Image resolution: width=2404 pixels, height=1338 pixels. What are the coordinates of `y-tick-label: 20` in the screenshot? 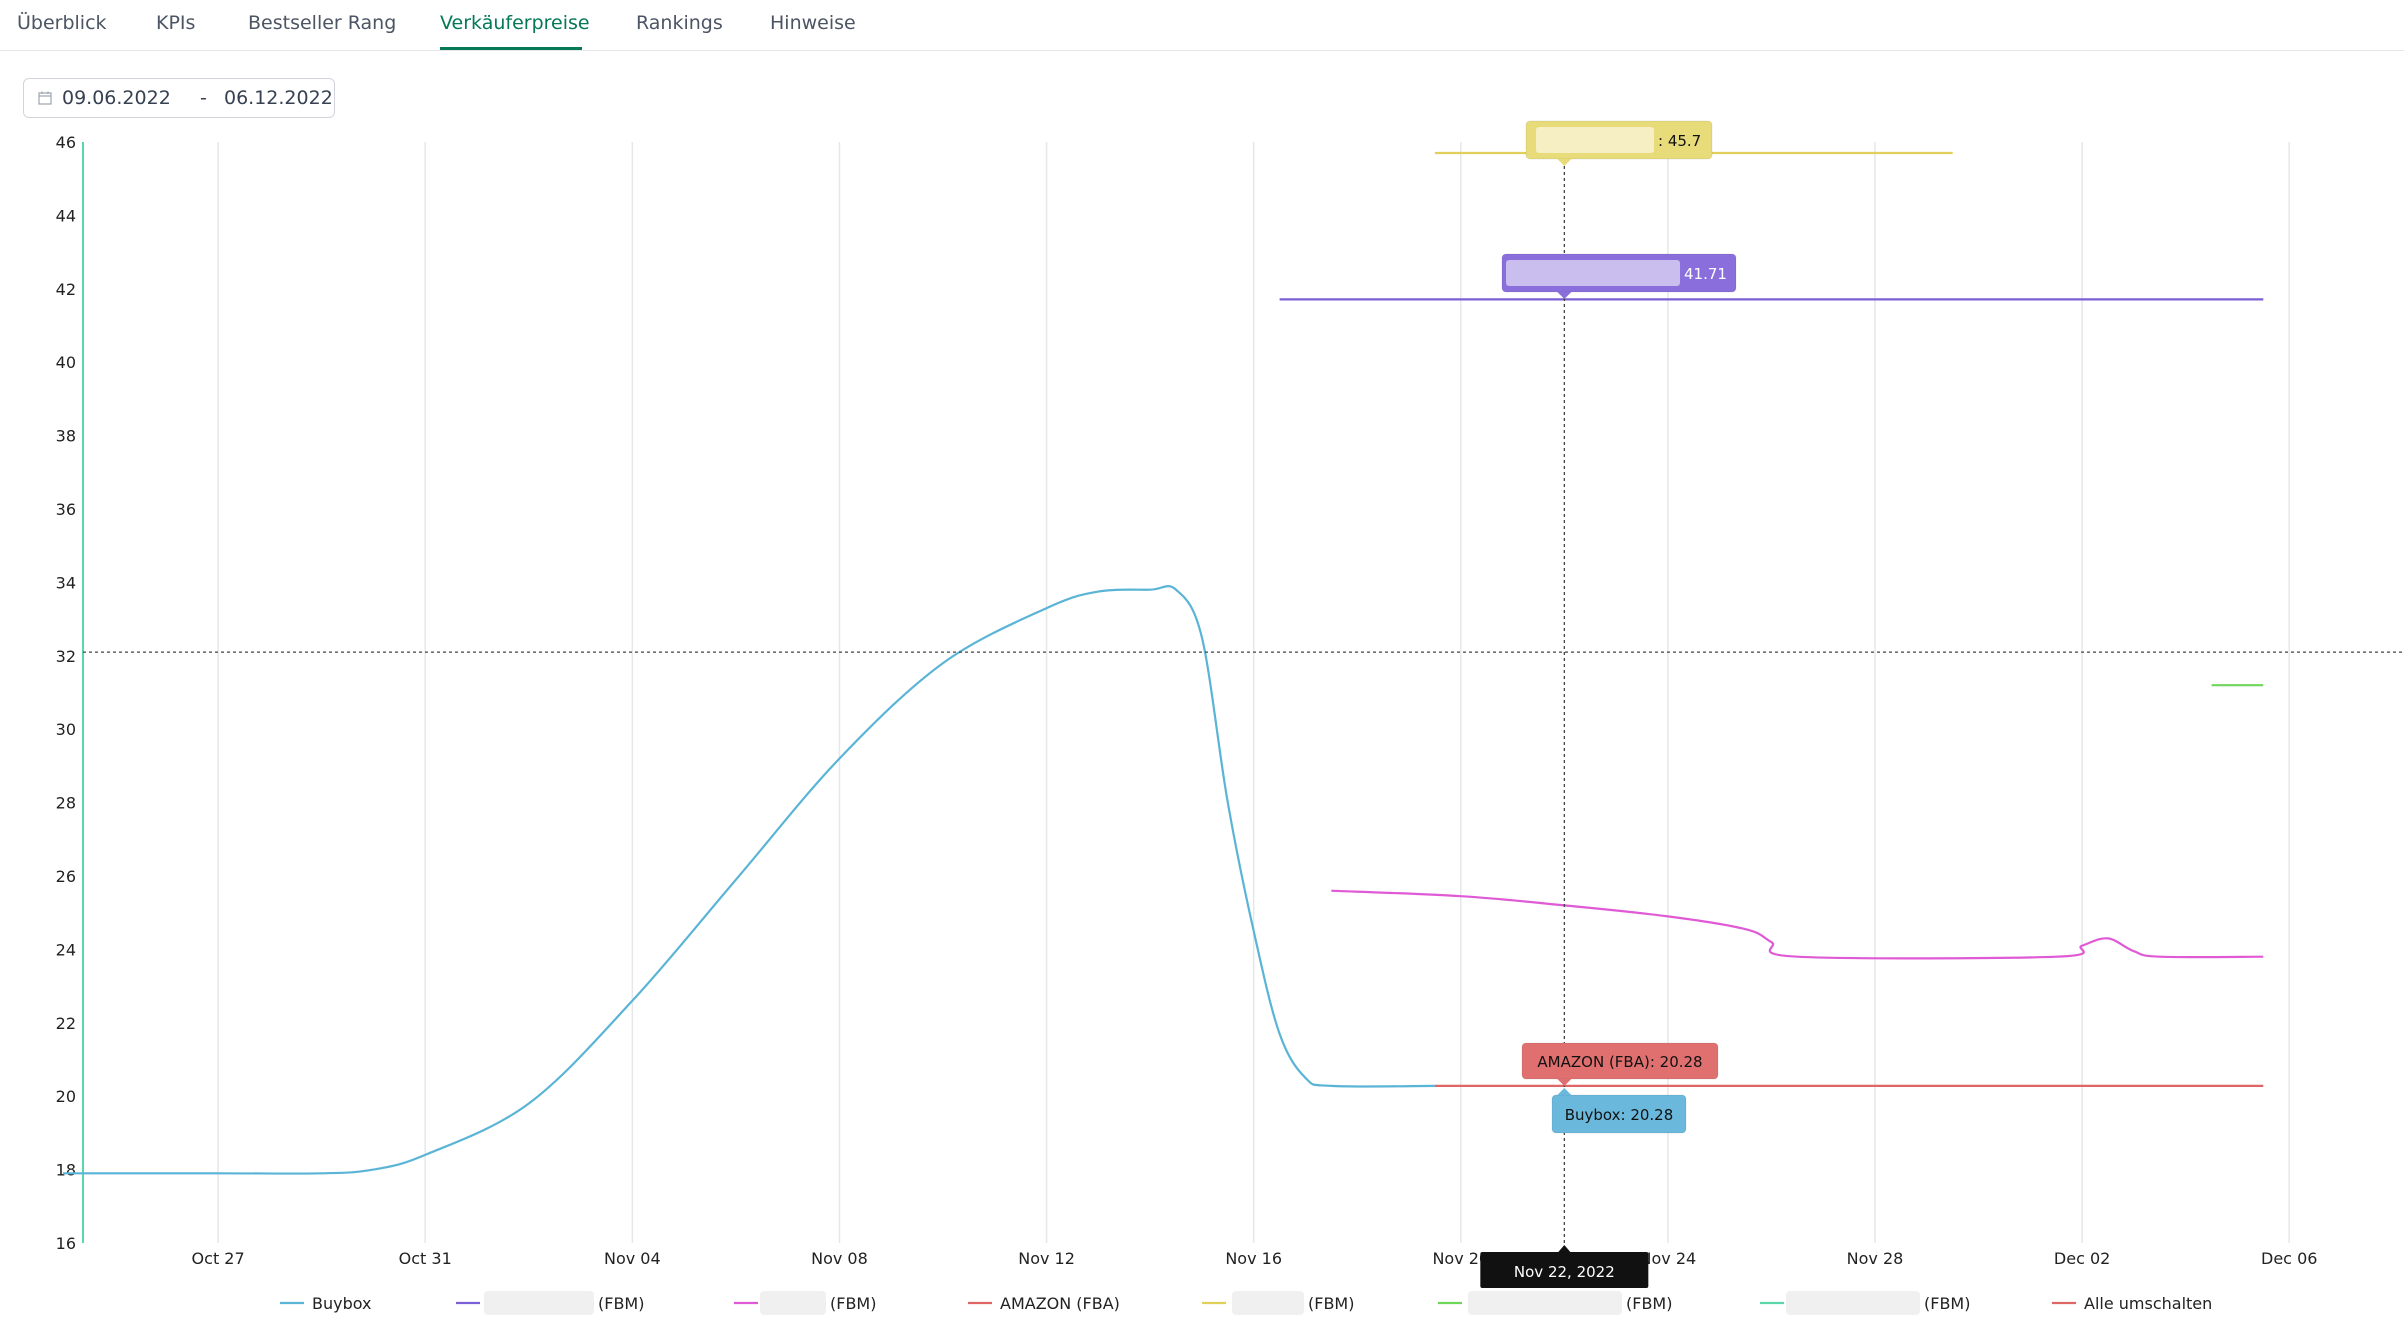 It's located at (66, 1096).